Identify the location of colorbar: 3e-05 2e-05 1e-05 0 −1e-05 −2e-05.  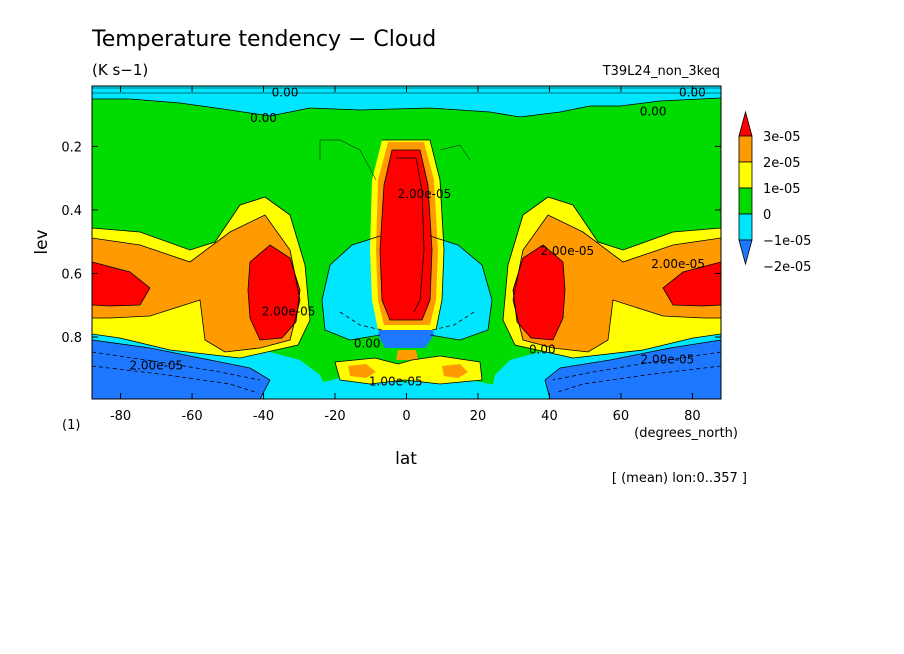
(774, 192).